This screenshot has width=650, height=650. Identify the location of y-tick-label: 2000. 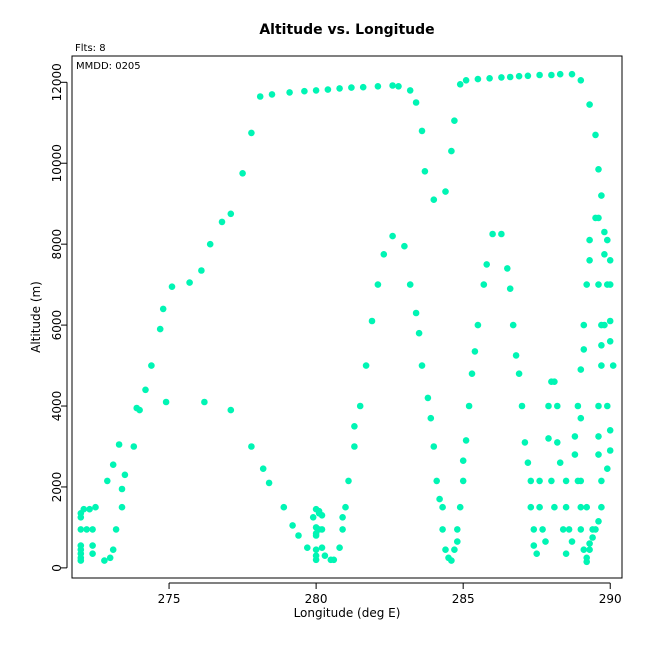
(57, 487).